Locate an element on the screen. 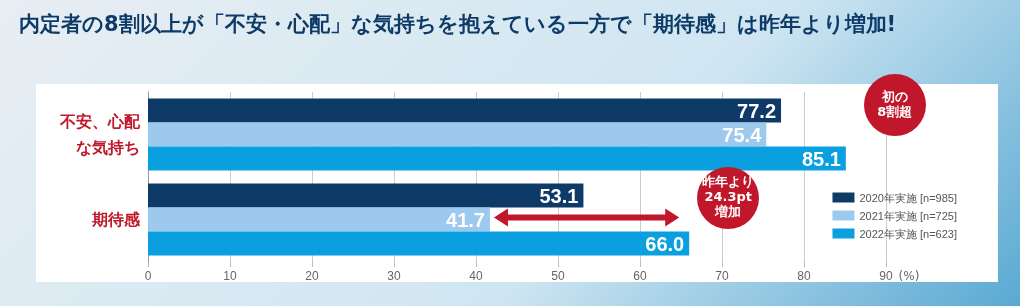 The height and width of the screenshot is (306, 1020). x-tick-label: 70 is located at coordinates (722, 276).